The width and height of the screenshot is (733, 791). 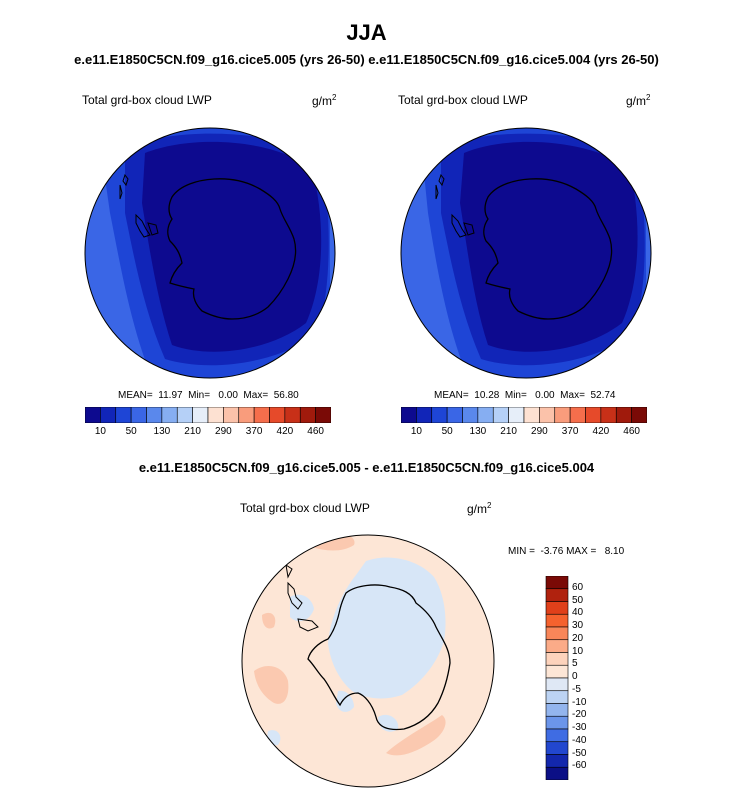 What do you see at coordinates (638, 100) in the screenshot?
I see `panel2-unit: g/m2` at bounding box center [638, 100].